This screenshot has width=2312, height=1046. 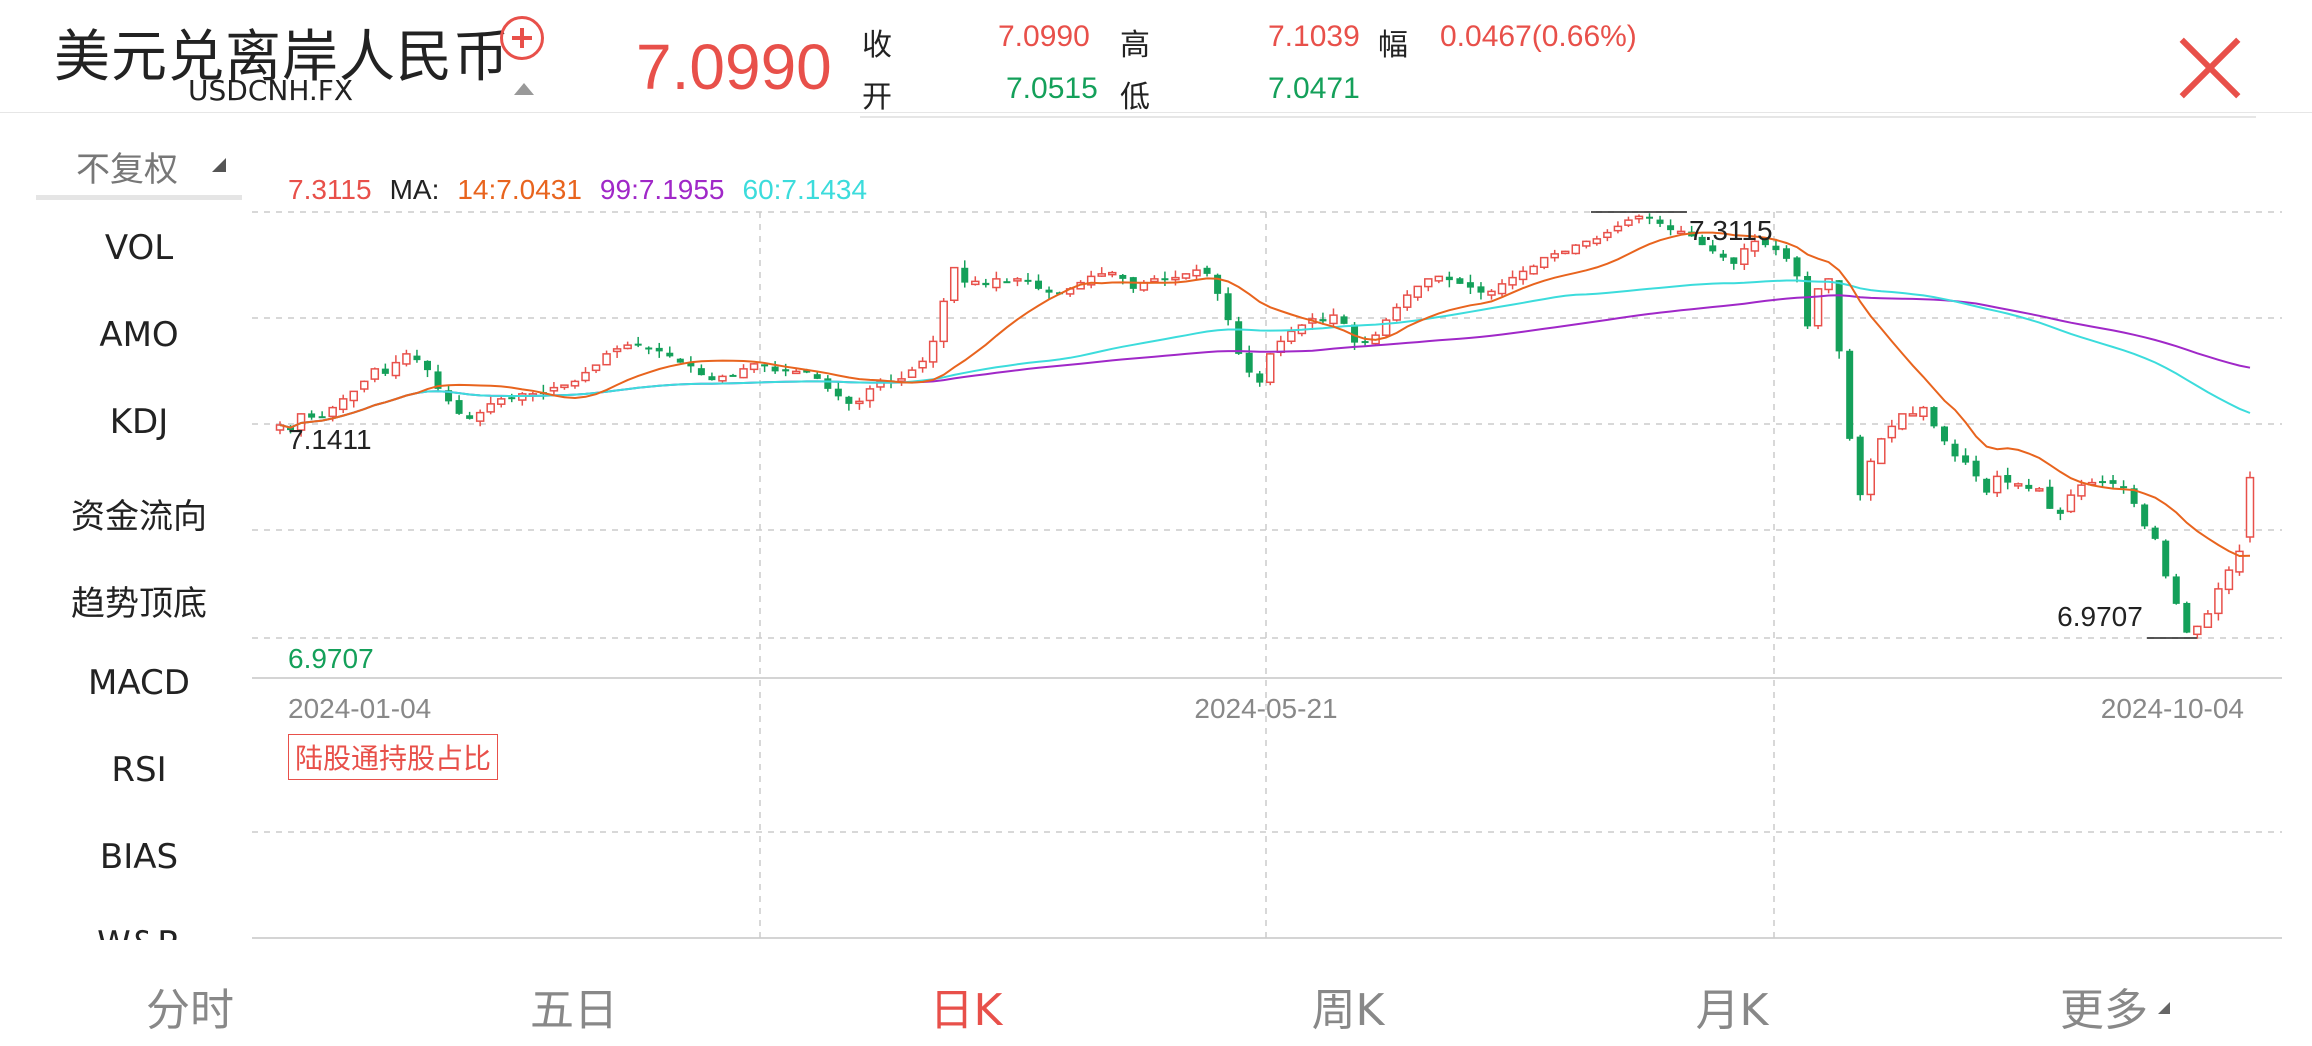 What do you see at coordinates (139, 248) in the screenshot?
I see `indicator-vol: VOL` at bounding box center [139, 248].